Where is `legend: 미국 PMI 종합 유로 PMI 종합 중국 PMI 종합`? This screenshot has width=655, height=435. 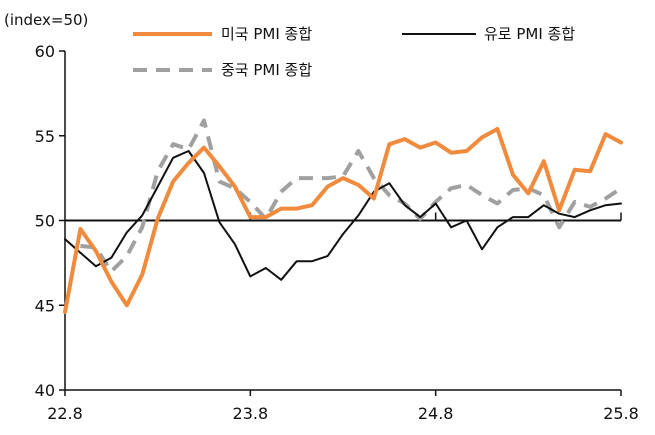 legend: 미국 PMI 종합 유로 PMI 종합 중국 PMI 종합 is located at coordinates (354, 52).